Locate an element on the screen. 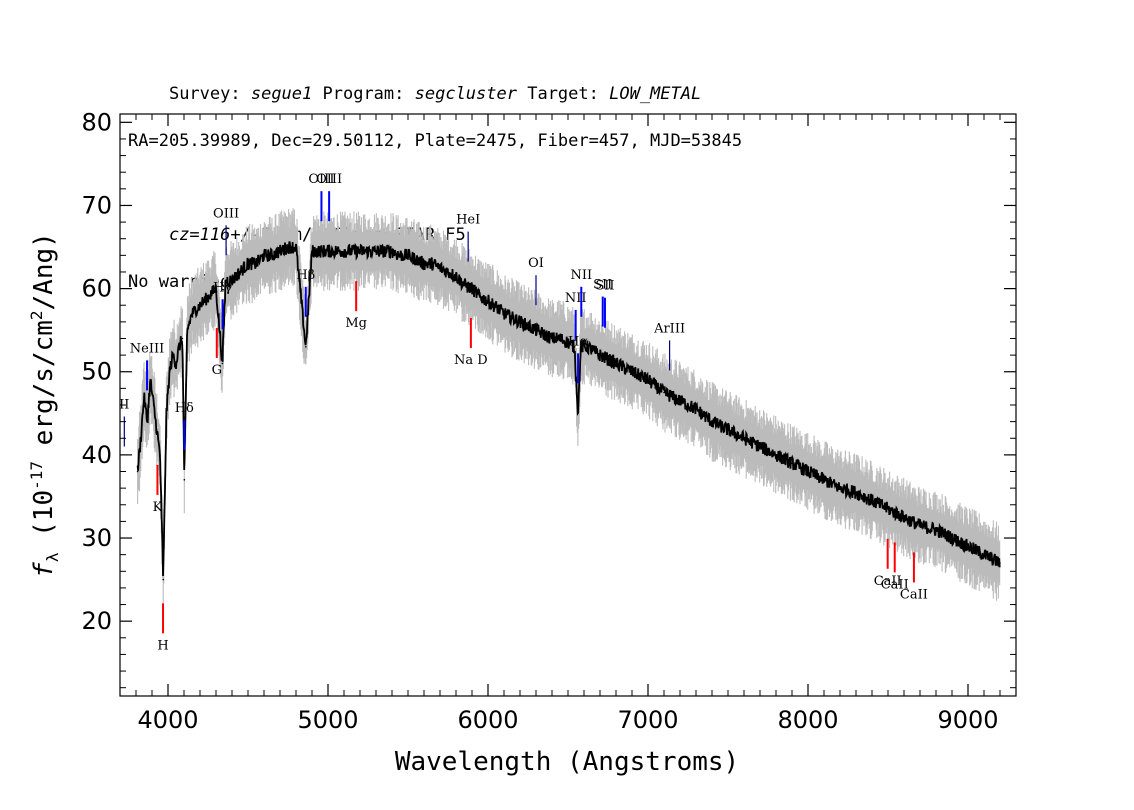  x-tick-label: 6000 is located at coordinates (487, 720).